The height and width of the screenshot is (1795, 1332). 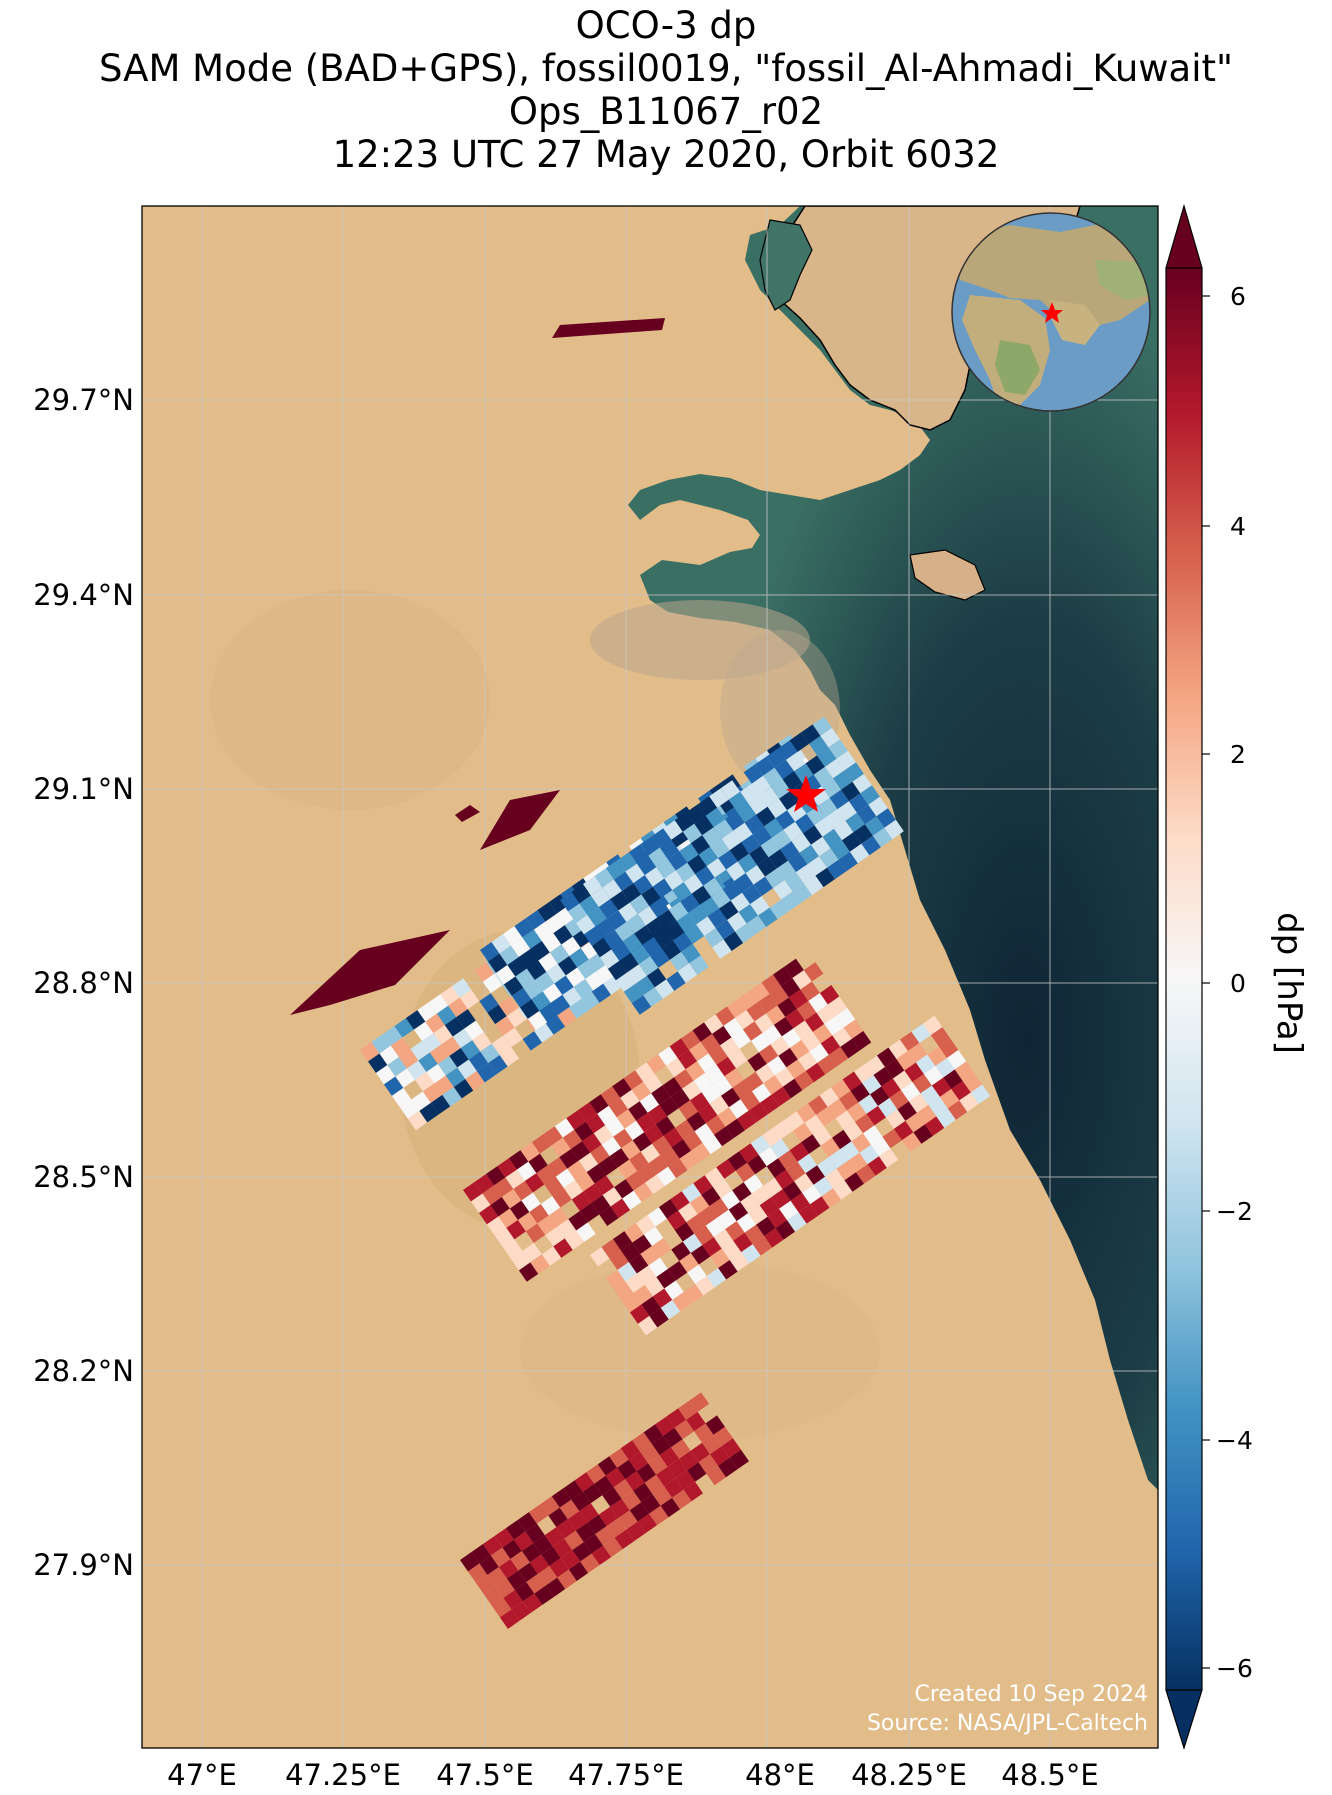 What do you see at coordinates (780, 1775) in the screenshot?
I see `lon-tick: 48°E` at bounding box center [780, 1775].